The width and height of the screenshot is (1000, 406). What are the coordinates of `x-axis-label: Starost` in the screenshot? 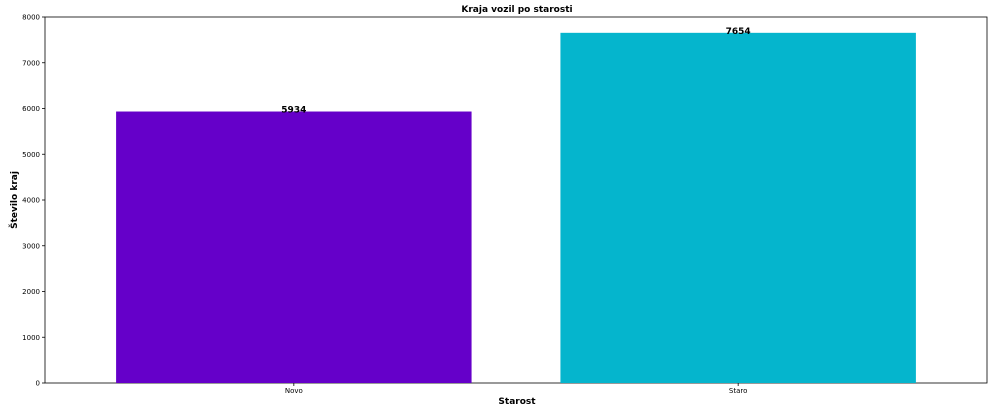 It's located at (517, 401).